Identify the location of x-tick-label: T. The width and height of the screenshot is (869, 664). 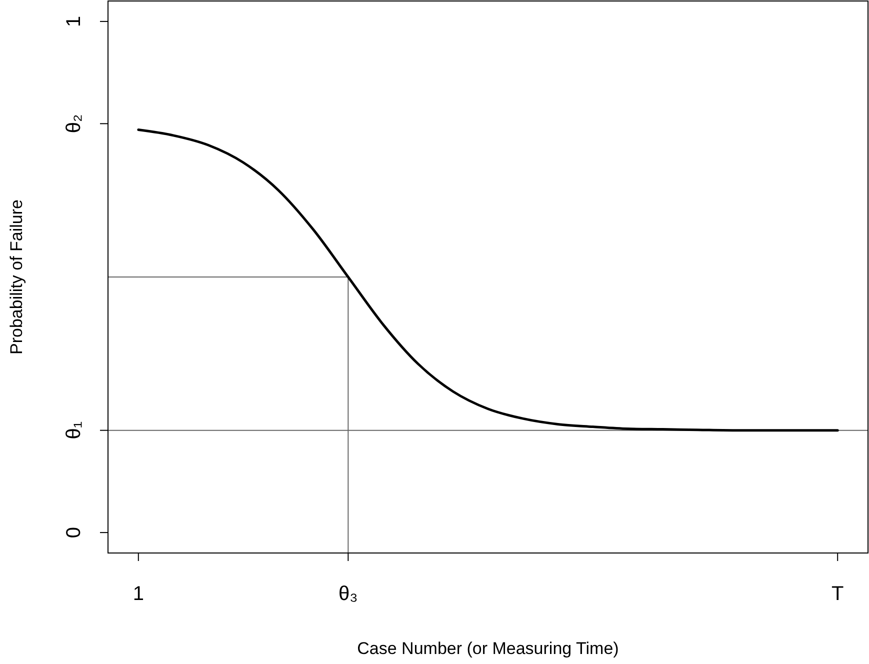
(837, 594).